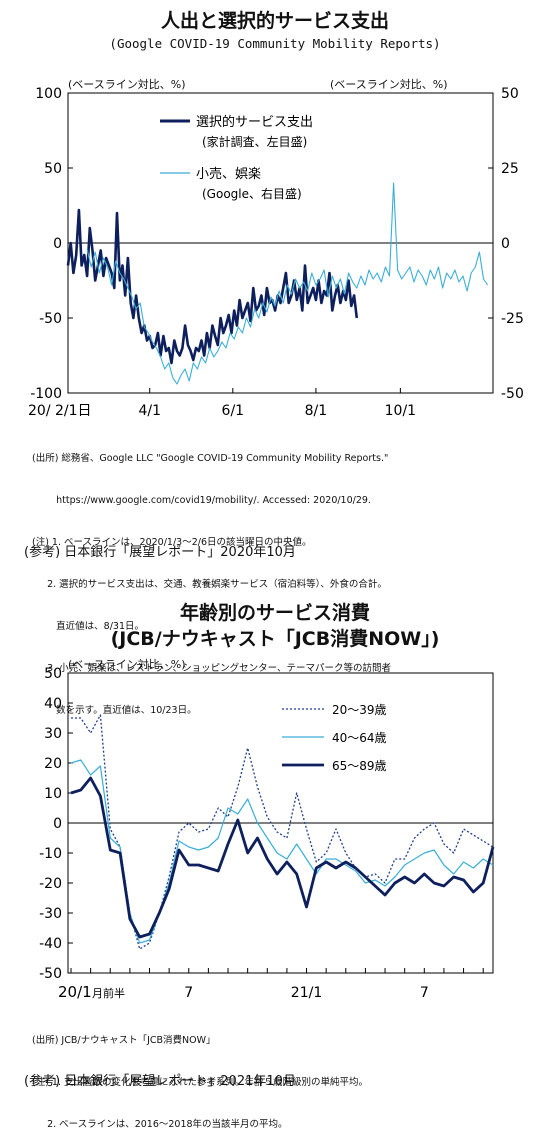  What do you see at coordinates (254, 122) in the screenshot?
I see `legend-label: 選択的サービス支出` at bounding box center [254, 122].